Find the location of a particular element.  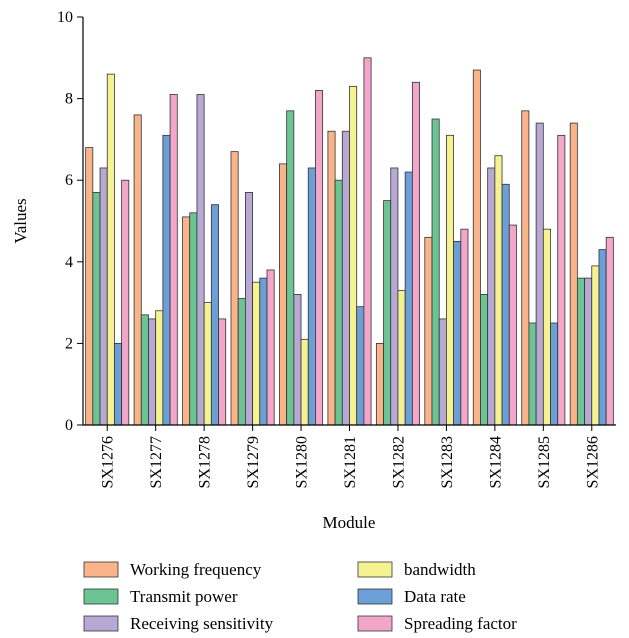

bar-sx1284-spreading-factor is located at coordinates (512, 325).